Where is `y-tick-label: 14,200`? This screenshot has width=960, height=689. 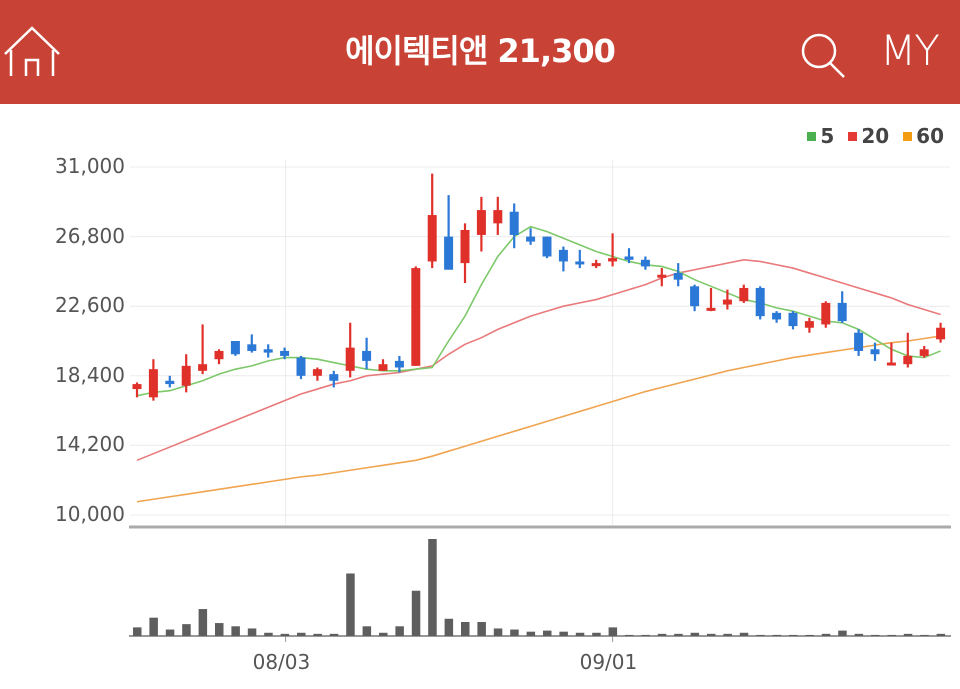
y-tick-label: 14,200 is located at coordinates (90, 444).